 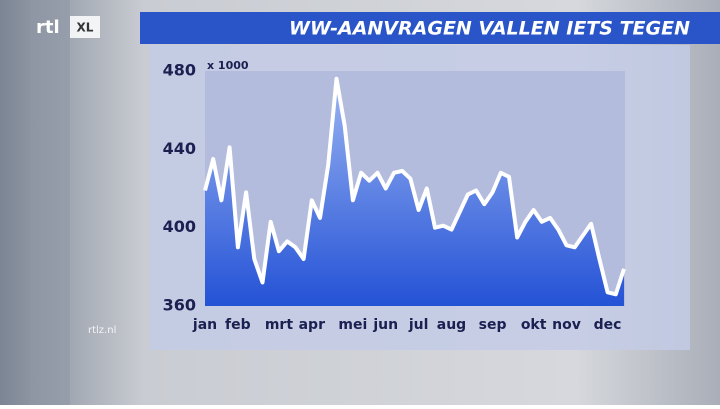 What do you see at coordinates (238, 325) in the screenshot?
I see `x-tick-label: feb` at bounding box center [238, 325].